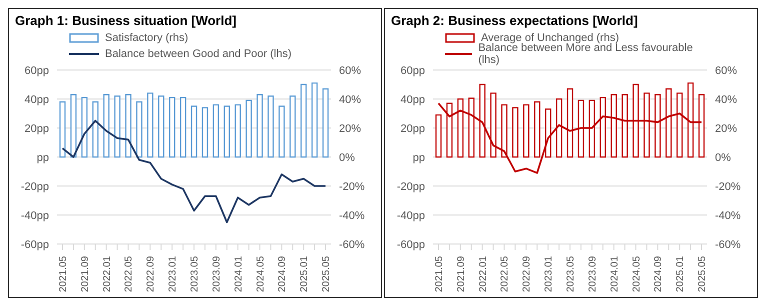 The width and height of the screenshot is (768, 301). I want to click on legend-label: Average of Unchanged (rhs), so click(550, 38).